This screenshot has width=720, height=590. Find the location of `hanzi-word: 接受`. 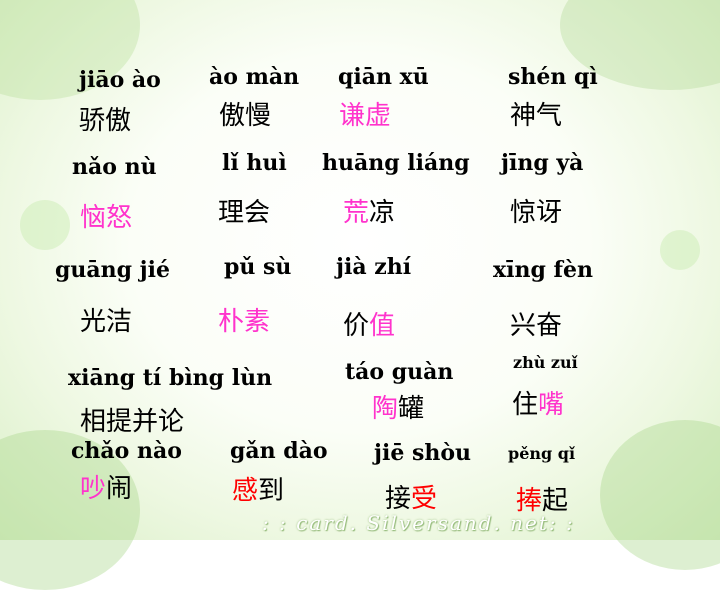

hanzi-word: 接受 is located at coordinates (411, 499).